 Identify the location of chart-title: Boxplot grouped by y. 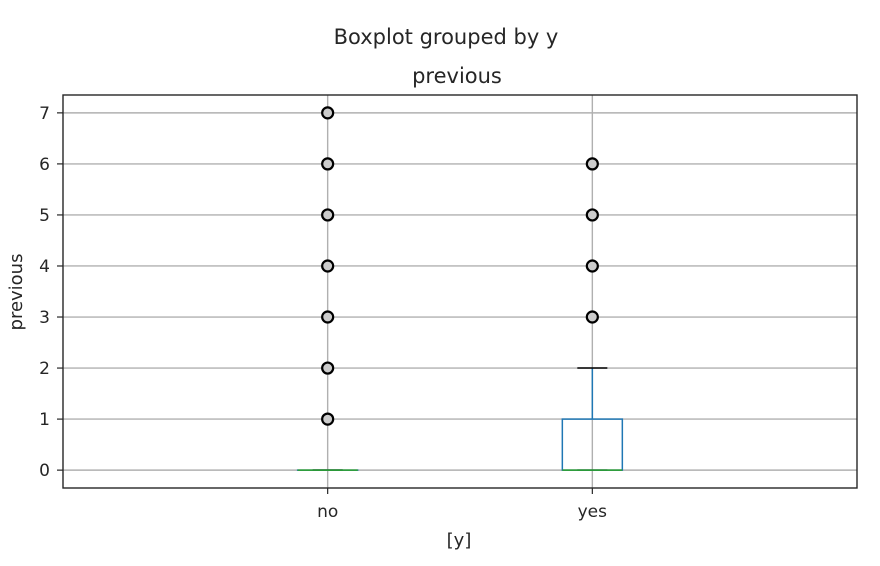
(446, 37).